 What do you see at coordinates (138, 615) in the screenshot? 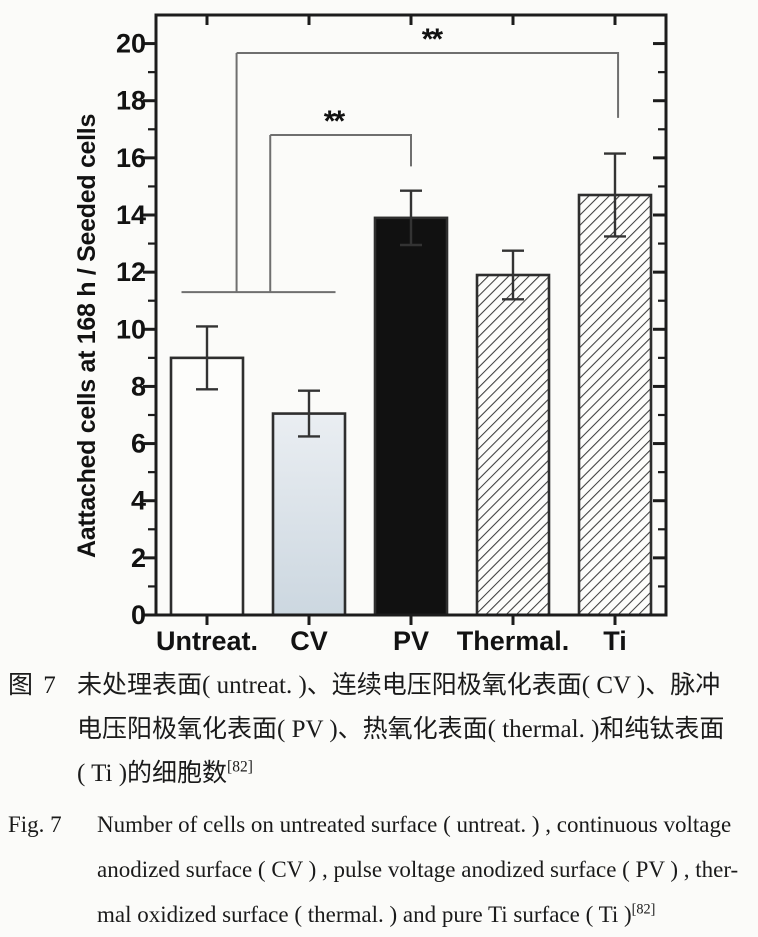
I see `y-tick-label-0: 0` at bounding box center [138, 615].